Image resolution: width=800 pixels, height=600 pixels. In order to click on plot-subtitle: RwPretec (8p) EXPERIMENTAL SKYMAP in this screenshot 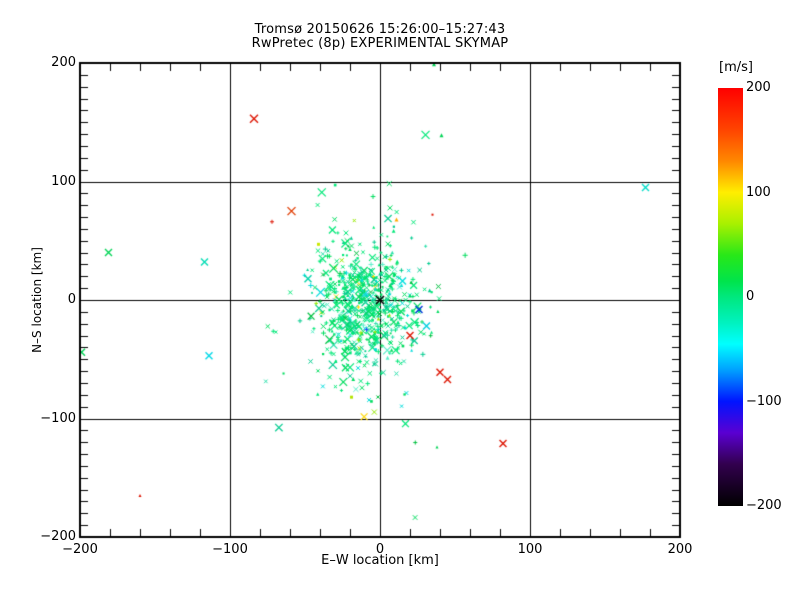, I will do `click(380, 43)`.